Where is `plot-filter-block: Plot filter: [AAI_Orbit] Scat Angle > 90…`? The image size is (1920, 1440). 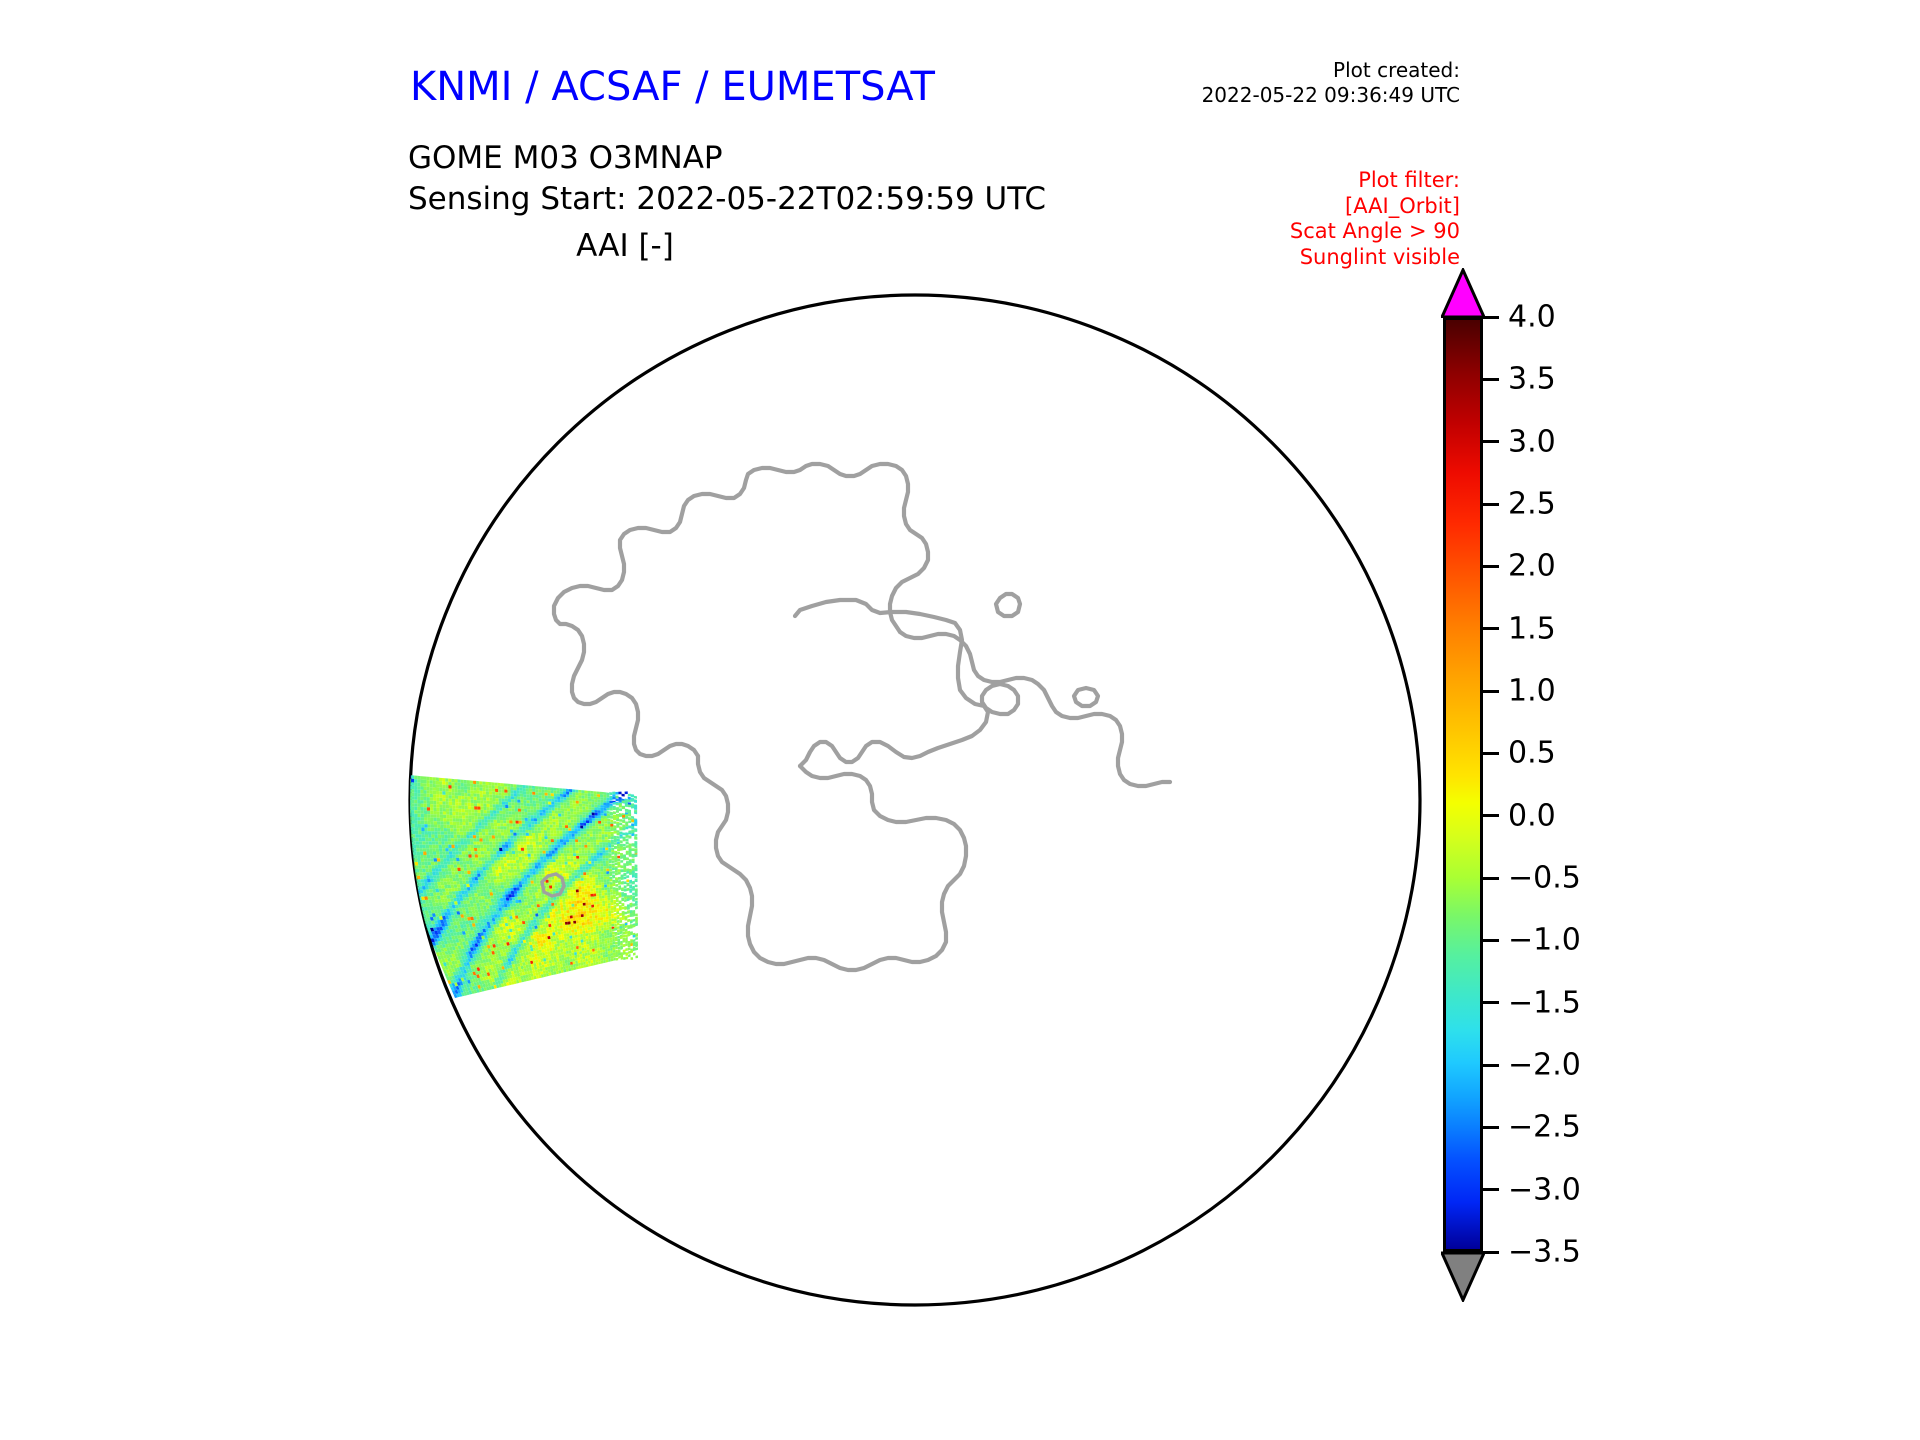 plot-filter-block: Plot filter: [AAI_Orbit] Scat Angle > 90… is located at coordinates (1375, 219).